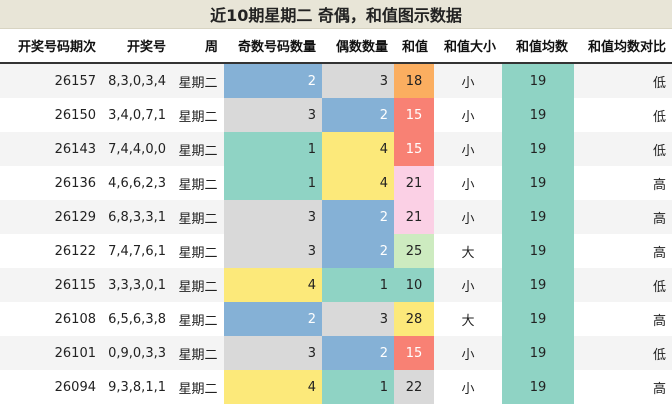 The width and height of the screenshot is (672, 404). Describe the element at coordinates (51, 217) in the screenshot. I see `cell-period: 26129` at that location.